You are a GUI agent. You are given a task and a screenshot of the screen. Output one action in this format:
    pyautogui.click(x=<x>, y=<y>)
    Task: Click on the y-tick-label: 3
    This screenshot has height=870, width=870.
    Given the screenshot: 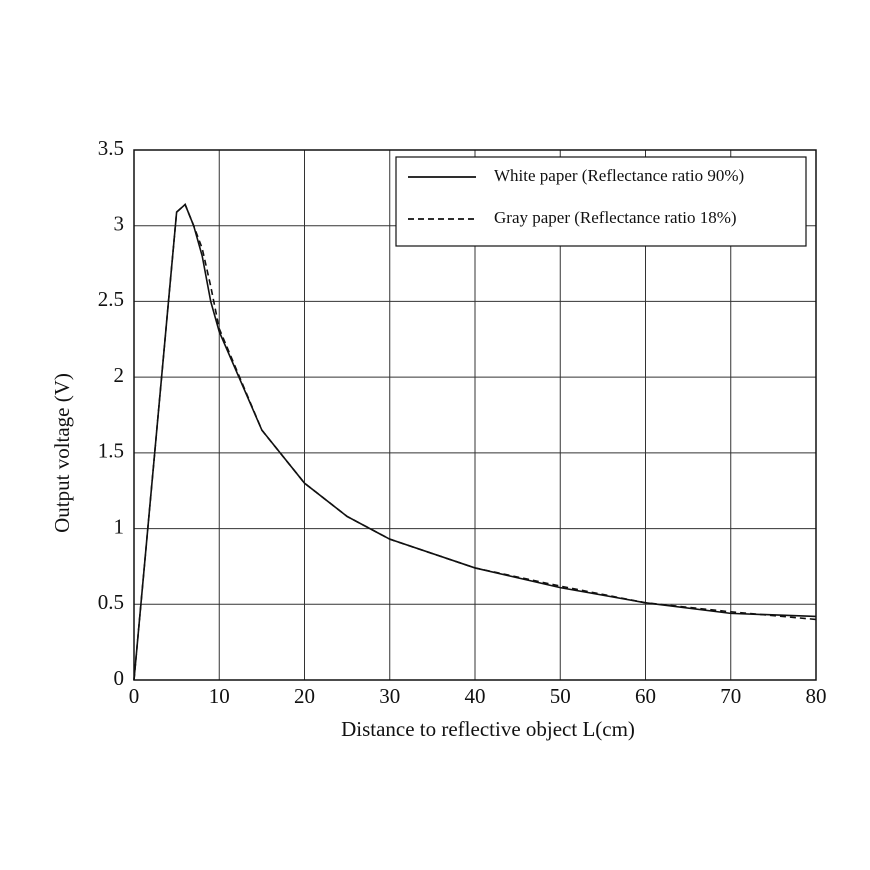 What is the action you would take?
    pyautogui.click(x=119, y=224)
    